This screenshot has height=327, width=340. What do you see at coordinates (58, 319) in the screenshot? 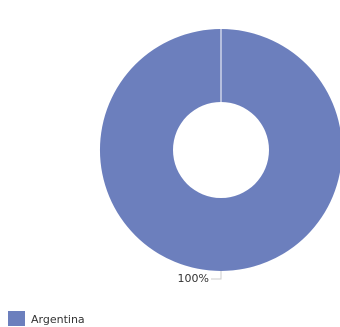
I see `legend-label: Argentina` at bounding box center [58, 319].